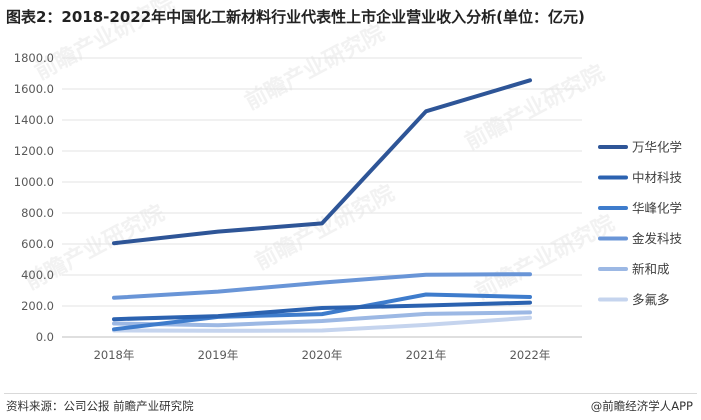 The height and width of the screenshot is (420, 701). What do you see at coordinates (657, 177) in the screenshot?
I see `legend-label: 中材科技` at bounding box center [657, 177].